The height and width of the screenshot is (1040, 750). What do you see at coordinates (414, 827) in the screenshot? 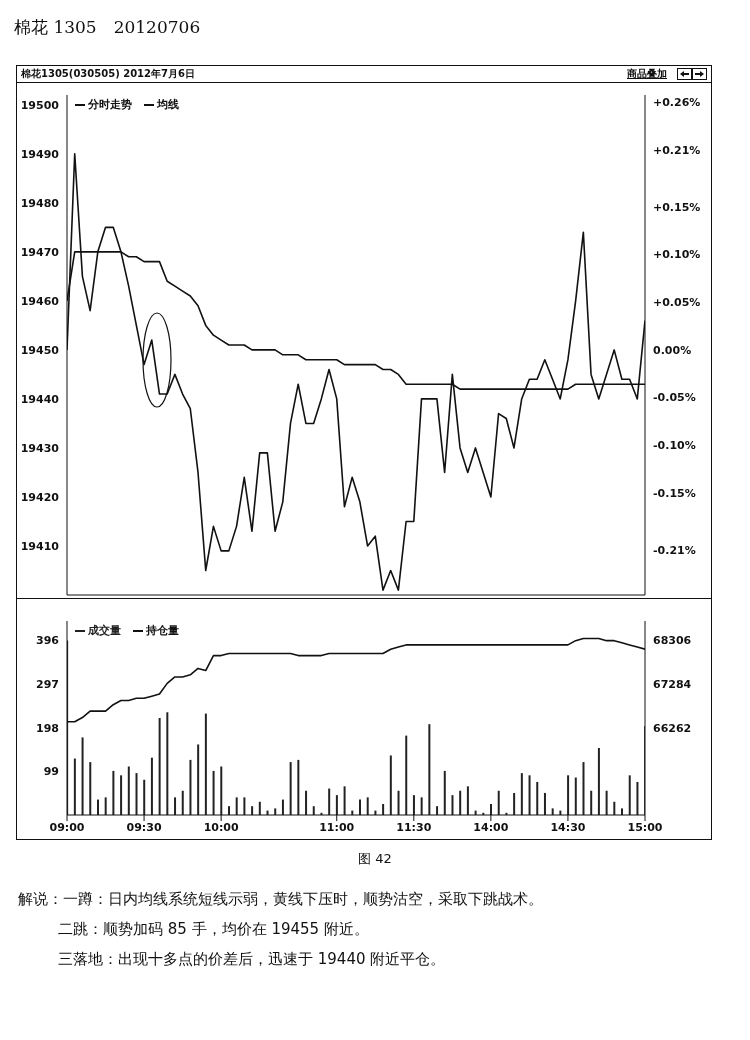
I see `x-tick-label: 11:30` at bounding box center [414, 827].